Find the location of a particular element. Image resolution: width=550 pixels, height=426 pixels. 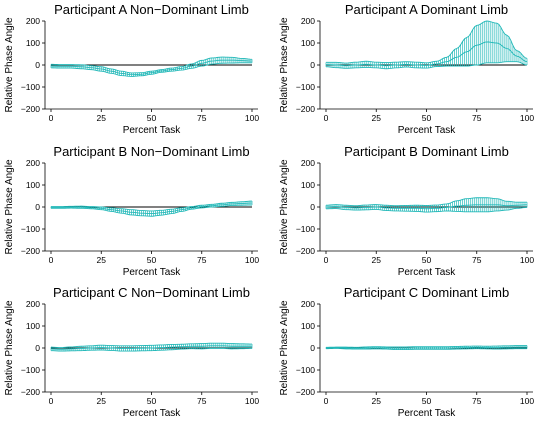

panel-title: Participant C Dominant Limb is located at coordinates (426, 292).